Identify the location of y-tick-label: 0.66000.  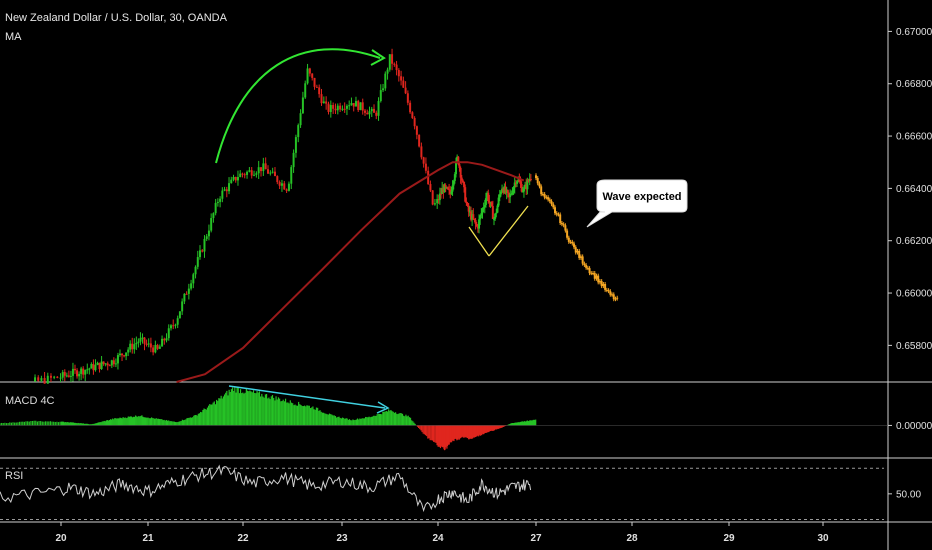
(914, 294).